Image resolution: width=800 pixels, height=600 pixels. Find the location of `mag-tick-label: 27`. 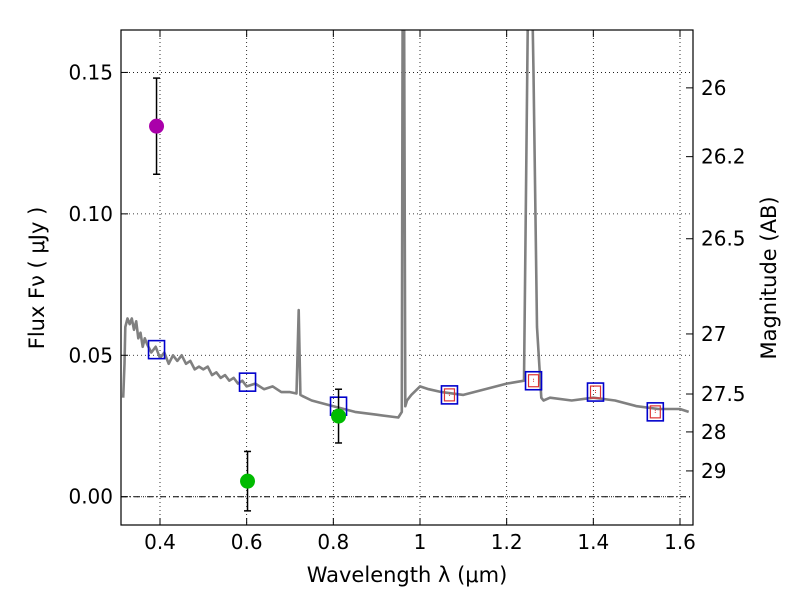

mag-tick-label: 27 is located at coordinates (713, 334).